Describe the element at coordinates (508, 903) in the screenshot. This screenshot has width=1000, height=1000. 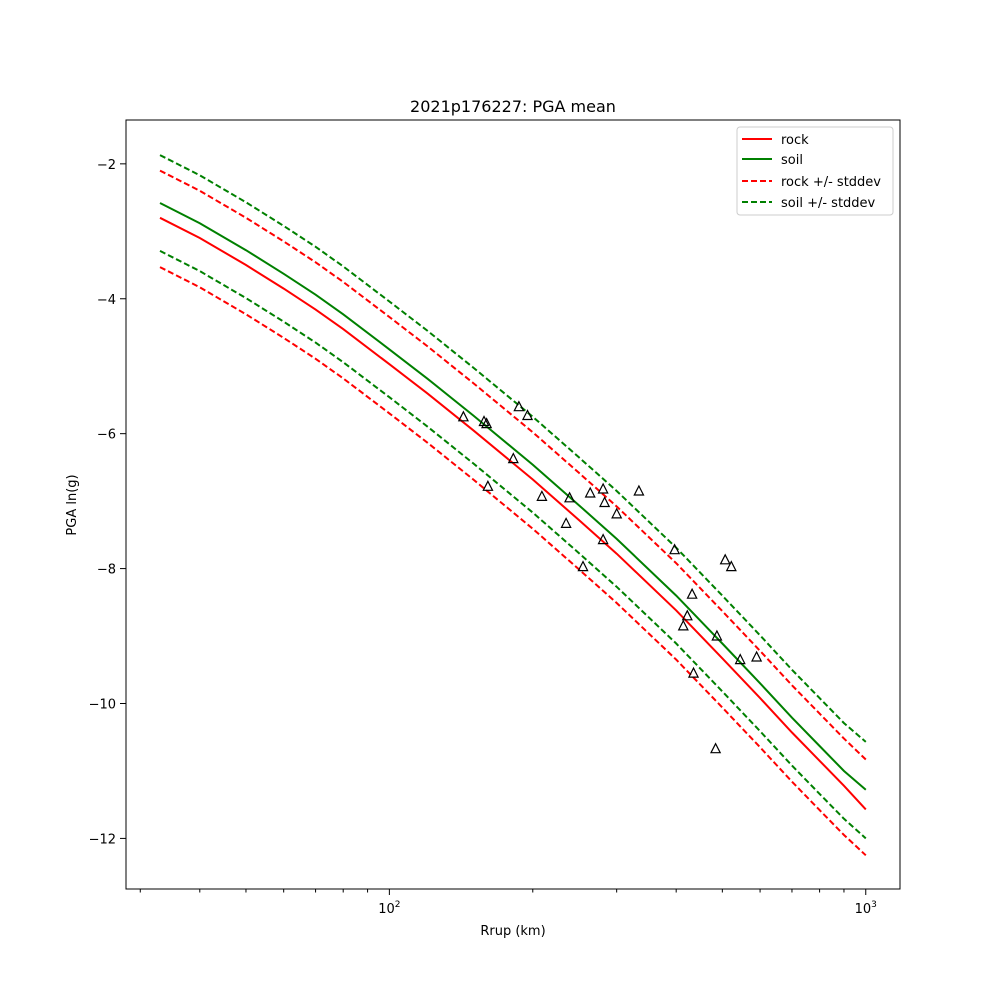
I see `x-axis: 10² 10³` at that location.